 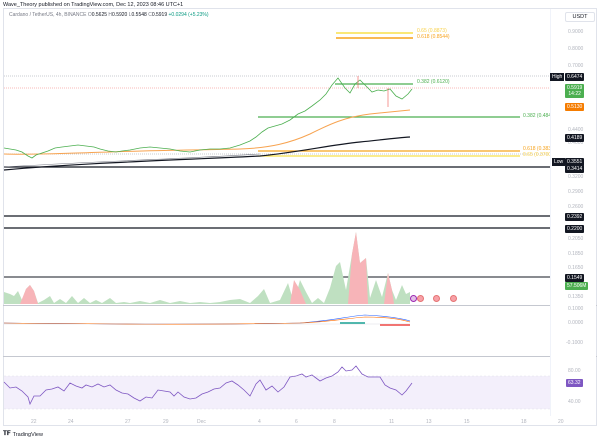 What do you see at coordinates (139, 15) in the screenshot?
I see `low-value: 0.5548` at bounding box center [139, 15].